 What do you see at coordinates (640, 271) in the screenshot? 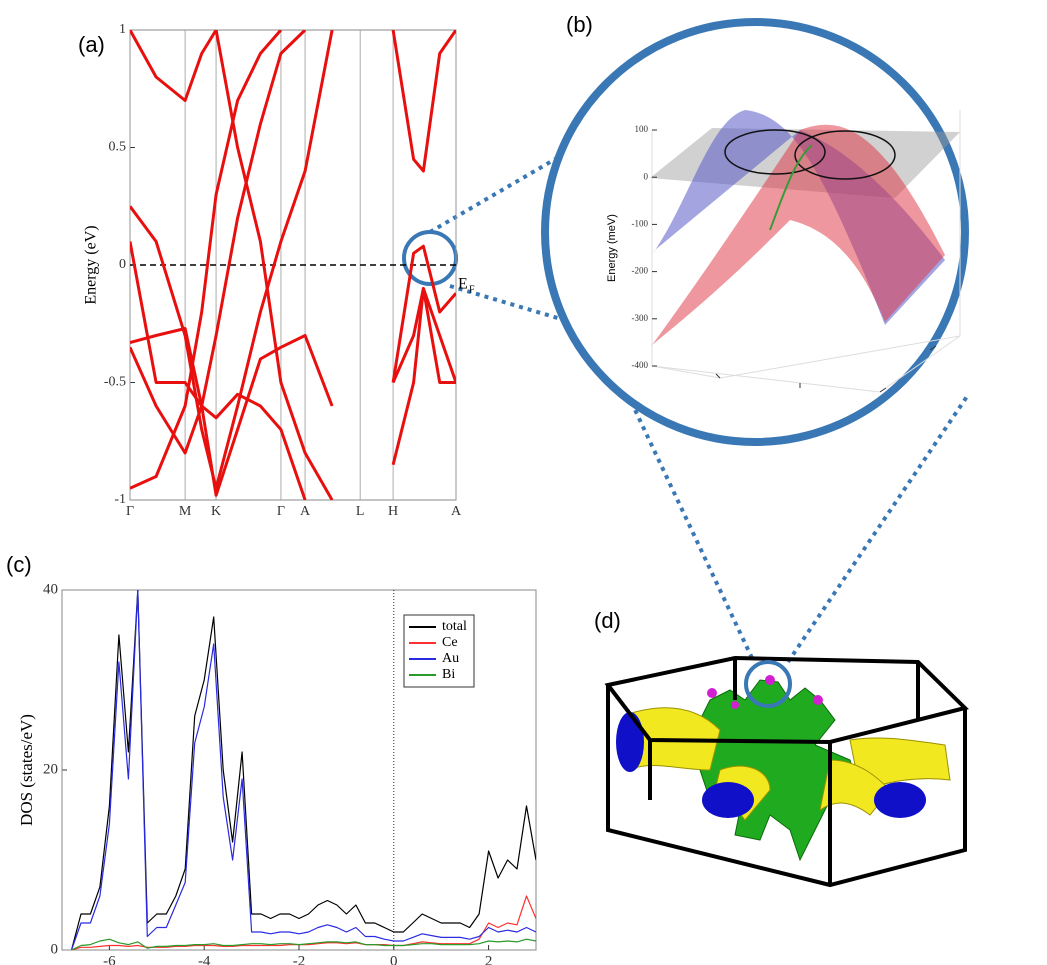
I see `y-tick-label: -200` at bounding box center [640, 271].